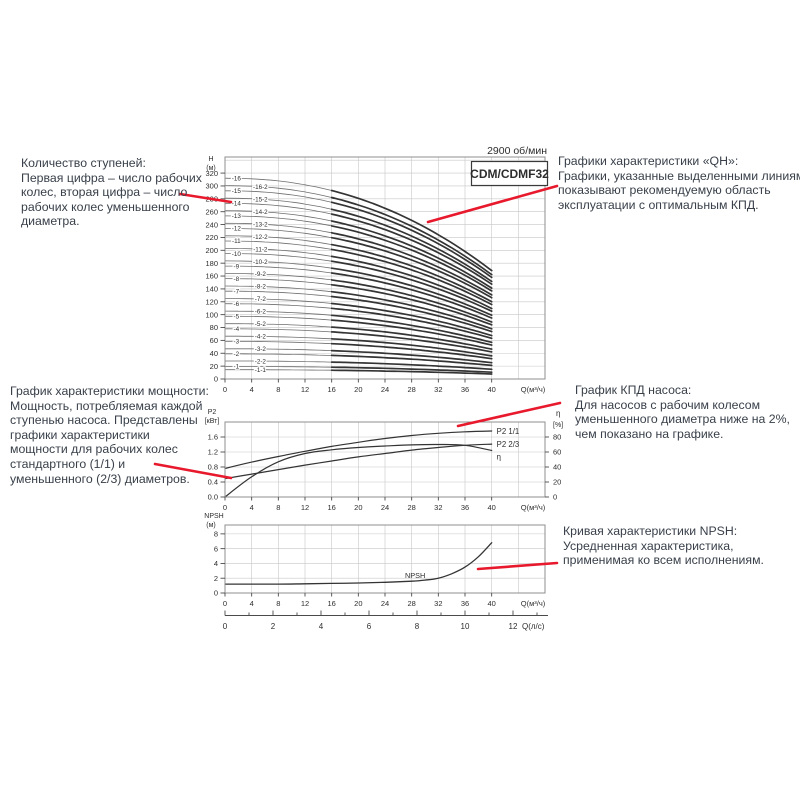 The width and height of the screenshot is (800, 800). Describe the element at coordinates (213, 437) in the screenshot. I see `svg-text: 1.6` at that location.